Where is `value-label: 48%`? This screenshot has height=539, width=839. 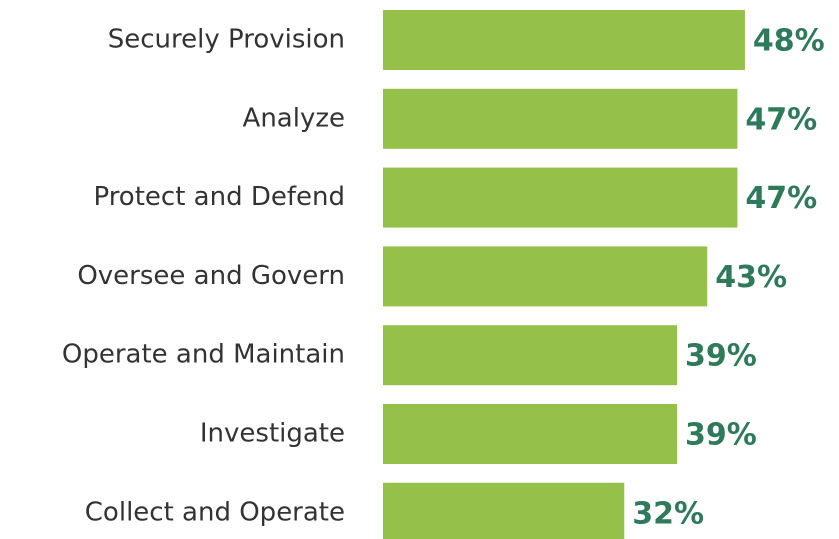
value-label: 48% is located at coordinates (789, 41).